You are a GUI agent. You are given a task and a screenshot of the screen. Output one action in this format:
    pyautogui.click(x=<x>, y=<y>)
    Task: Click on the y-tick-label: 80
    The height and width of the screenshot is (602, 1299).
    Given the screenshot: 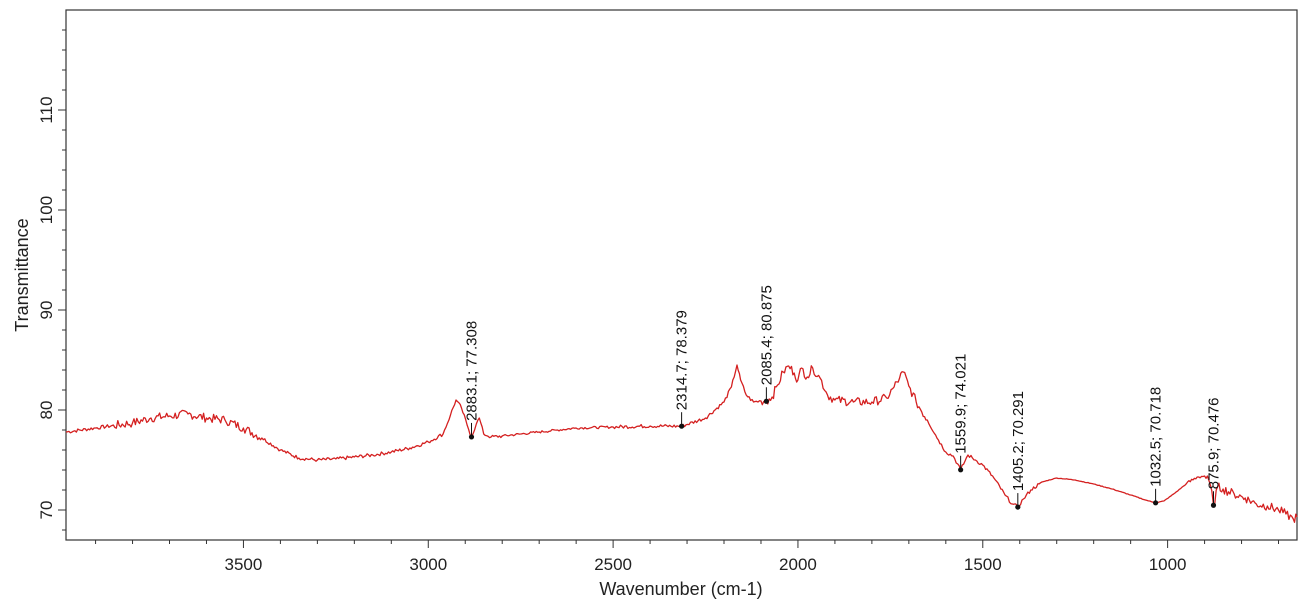 What is the action you would take?
    pyautogui.click(x=46, y=410)
    